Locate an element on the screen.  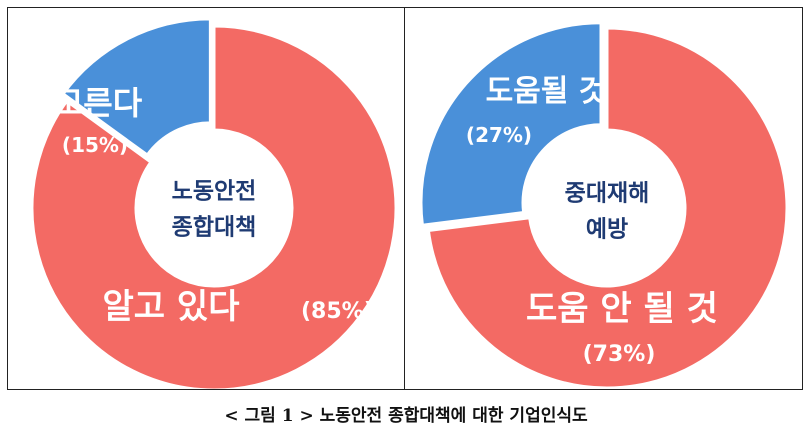
slice-label-0-0: 모른다 is located at coordinates (98, 103).